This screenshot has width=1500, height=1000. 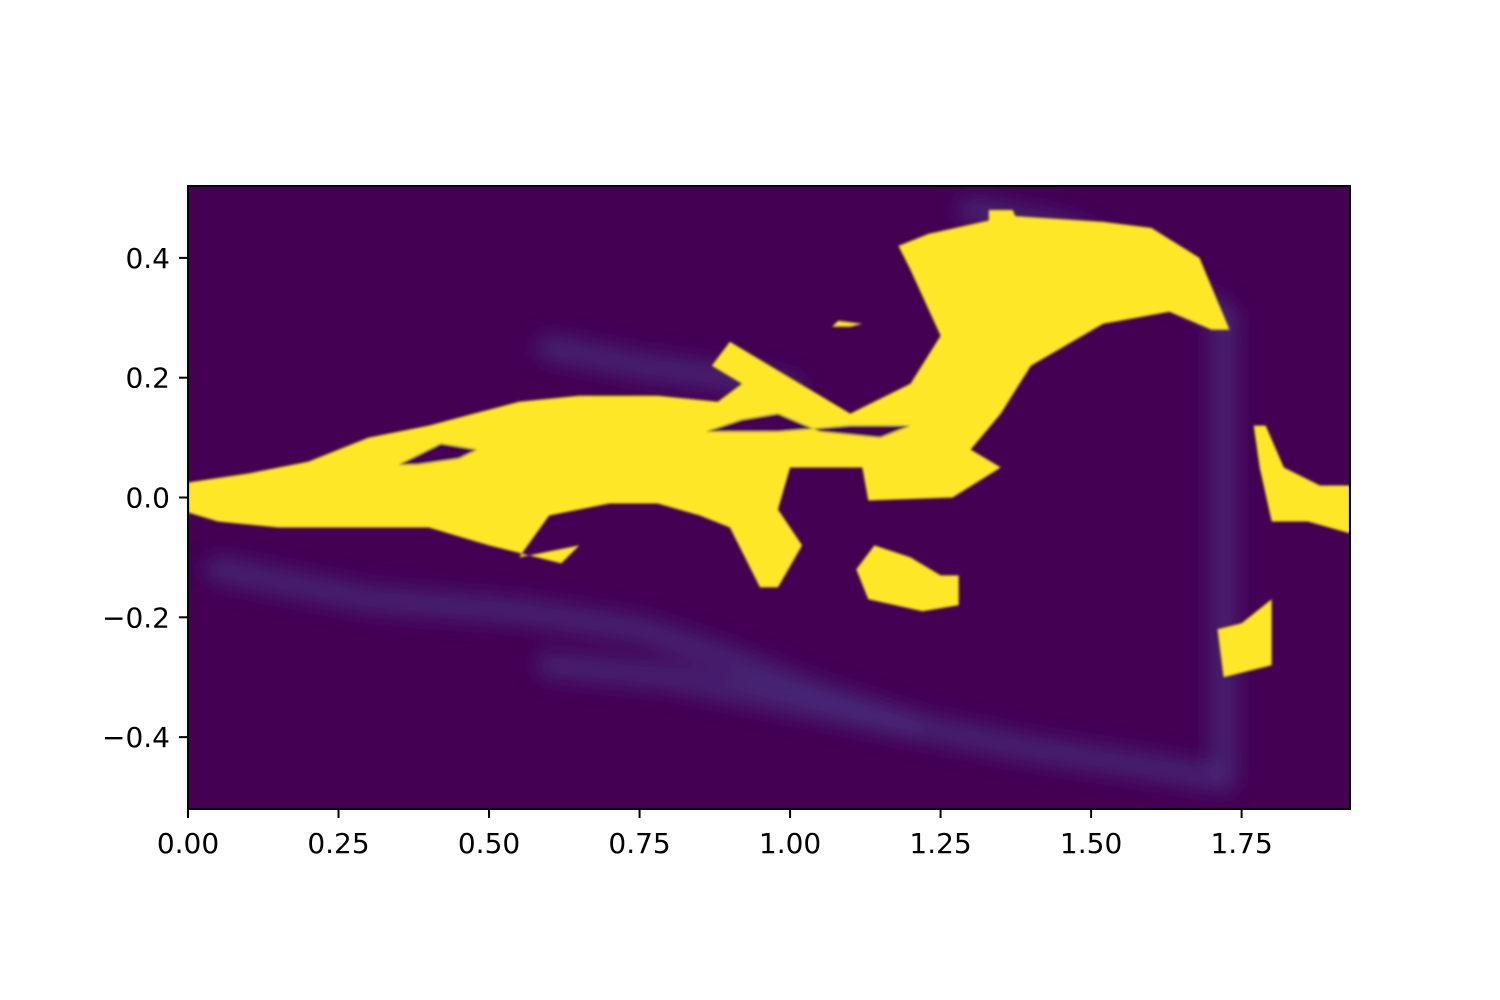 I want to click on y-tick-label: −0.4, so click(x=136, y=737).